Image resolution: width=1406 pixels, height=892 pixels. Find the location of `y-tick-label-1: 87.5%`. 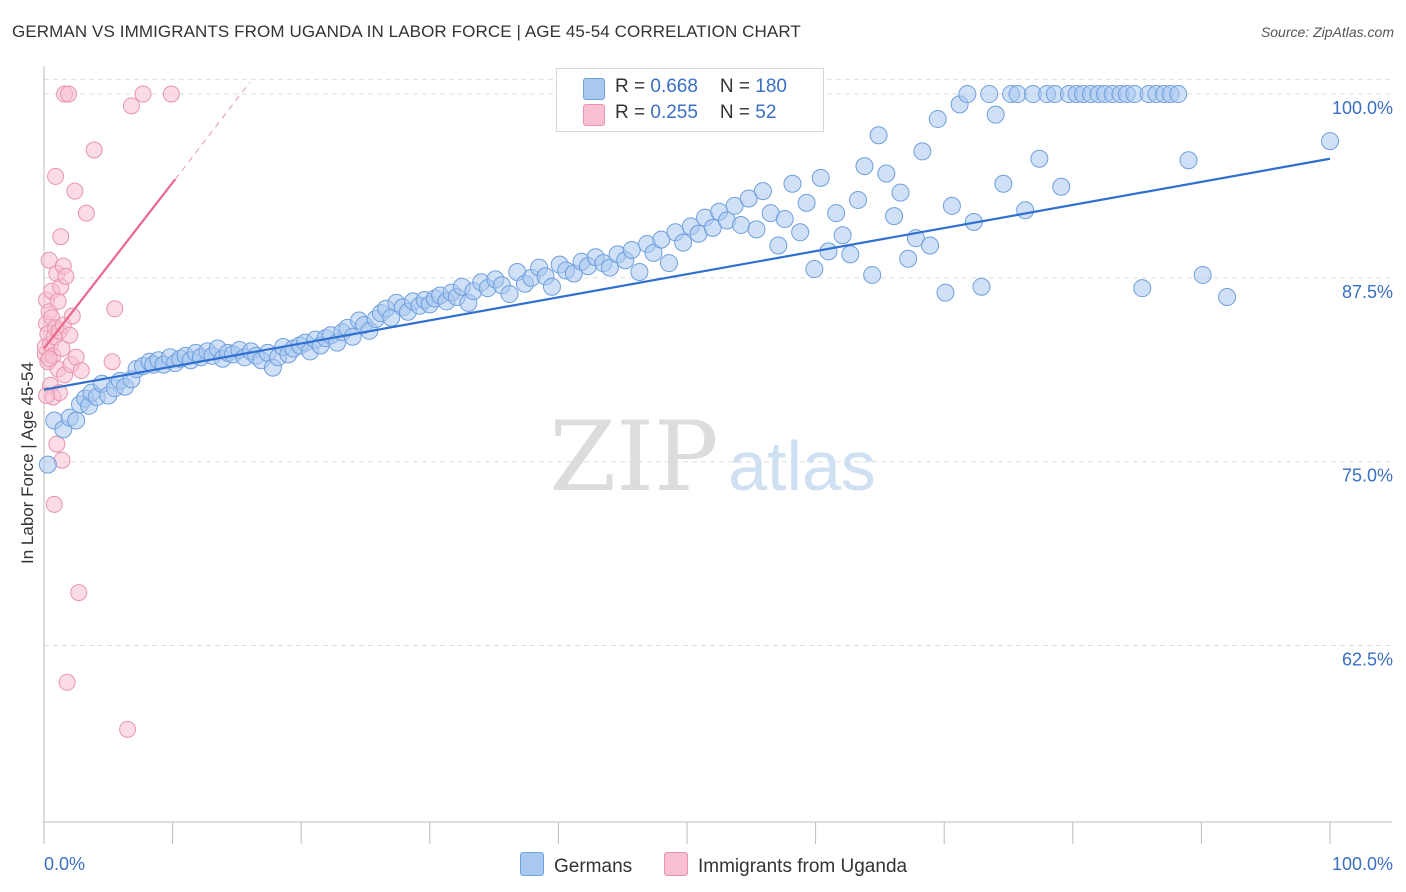

y-tick-label-1: 87.5% is located at coordinates (1367, 292).